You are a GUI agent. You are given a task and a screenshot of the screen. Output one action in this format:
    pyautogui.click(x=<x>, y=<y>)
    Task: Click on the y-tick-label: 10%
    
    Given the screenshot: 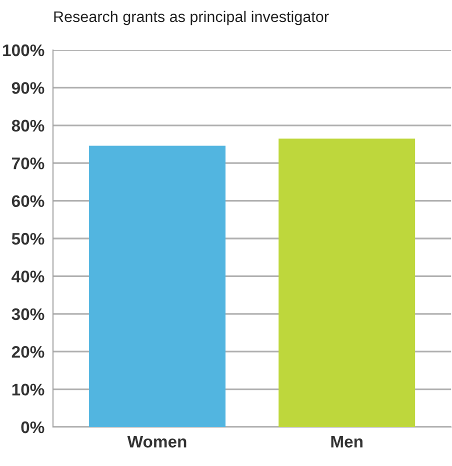 What is the action you would take?
    pyautogui.click(x=28, y=390)
    